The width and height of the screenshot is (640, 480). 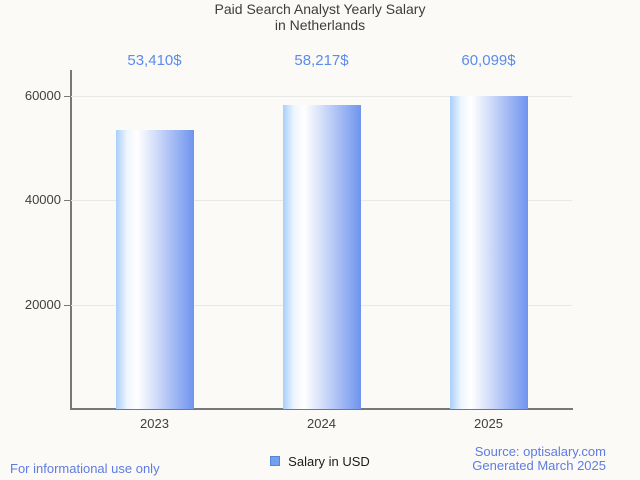 I want to click on bar-2023, so click(x=154, y=269).